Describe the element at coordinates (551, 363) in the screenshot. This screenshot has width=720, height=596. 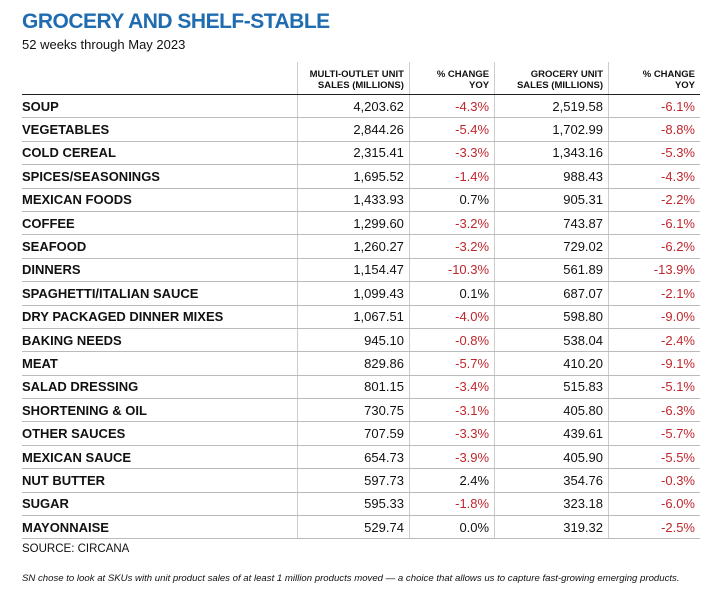
I see `cell: 410.20` at that location.